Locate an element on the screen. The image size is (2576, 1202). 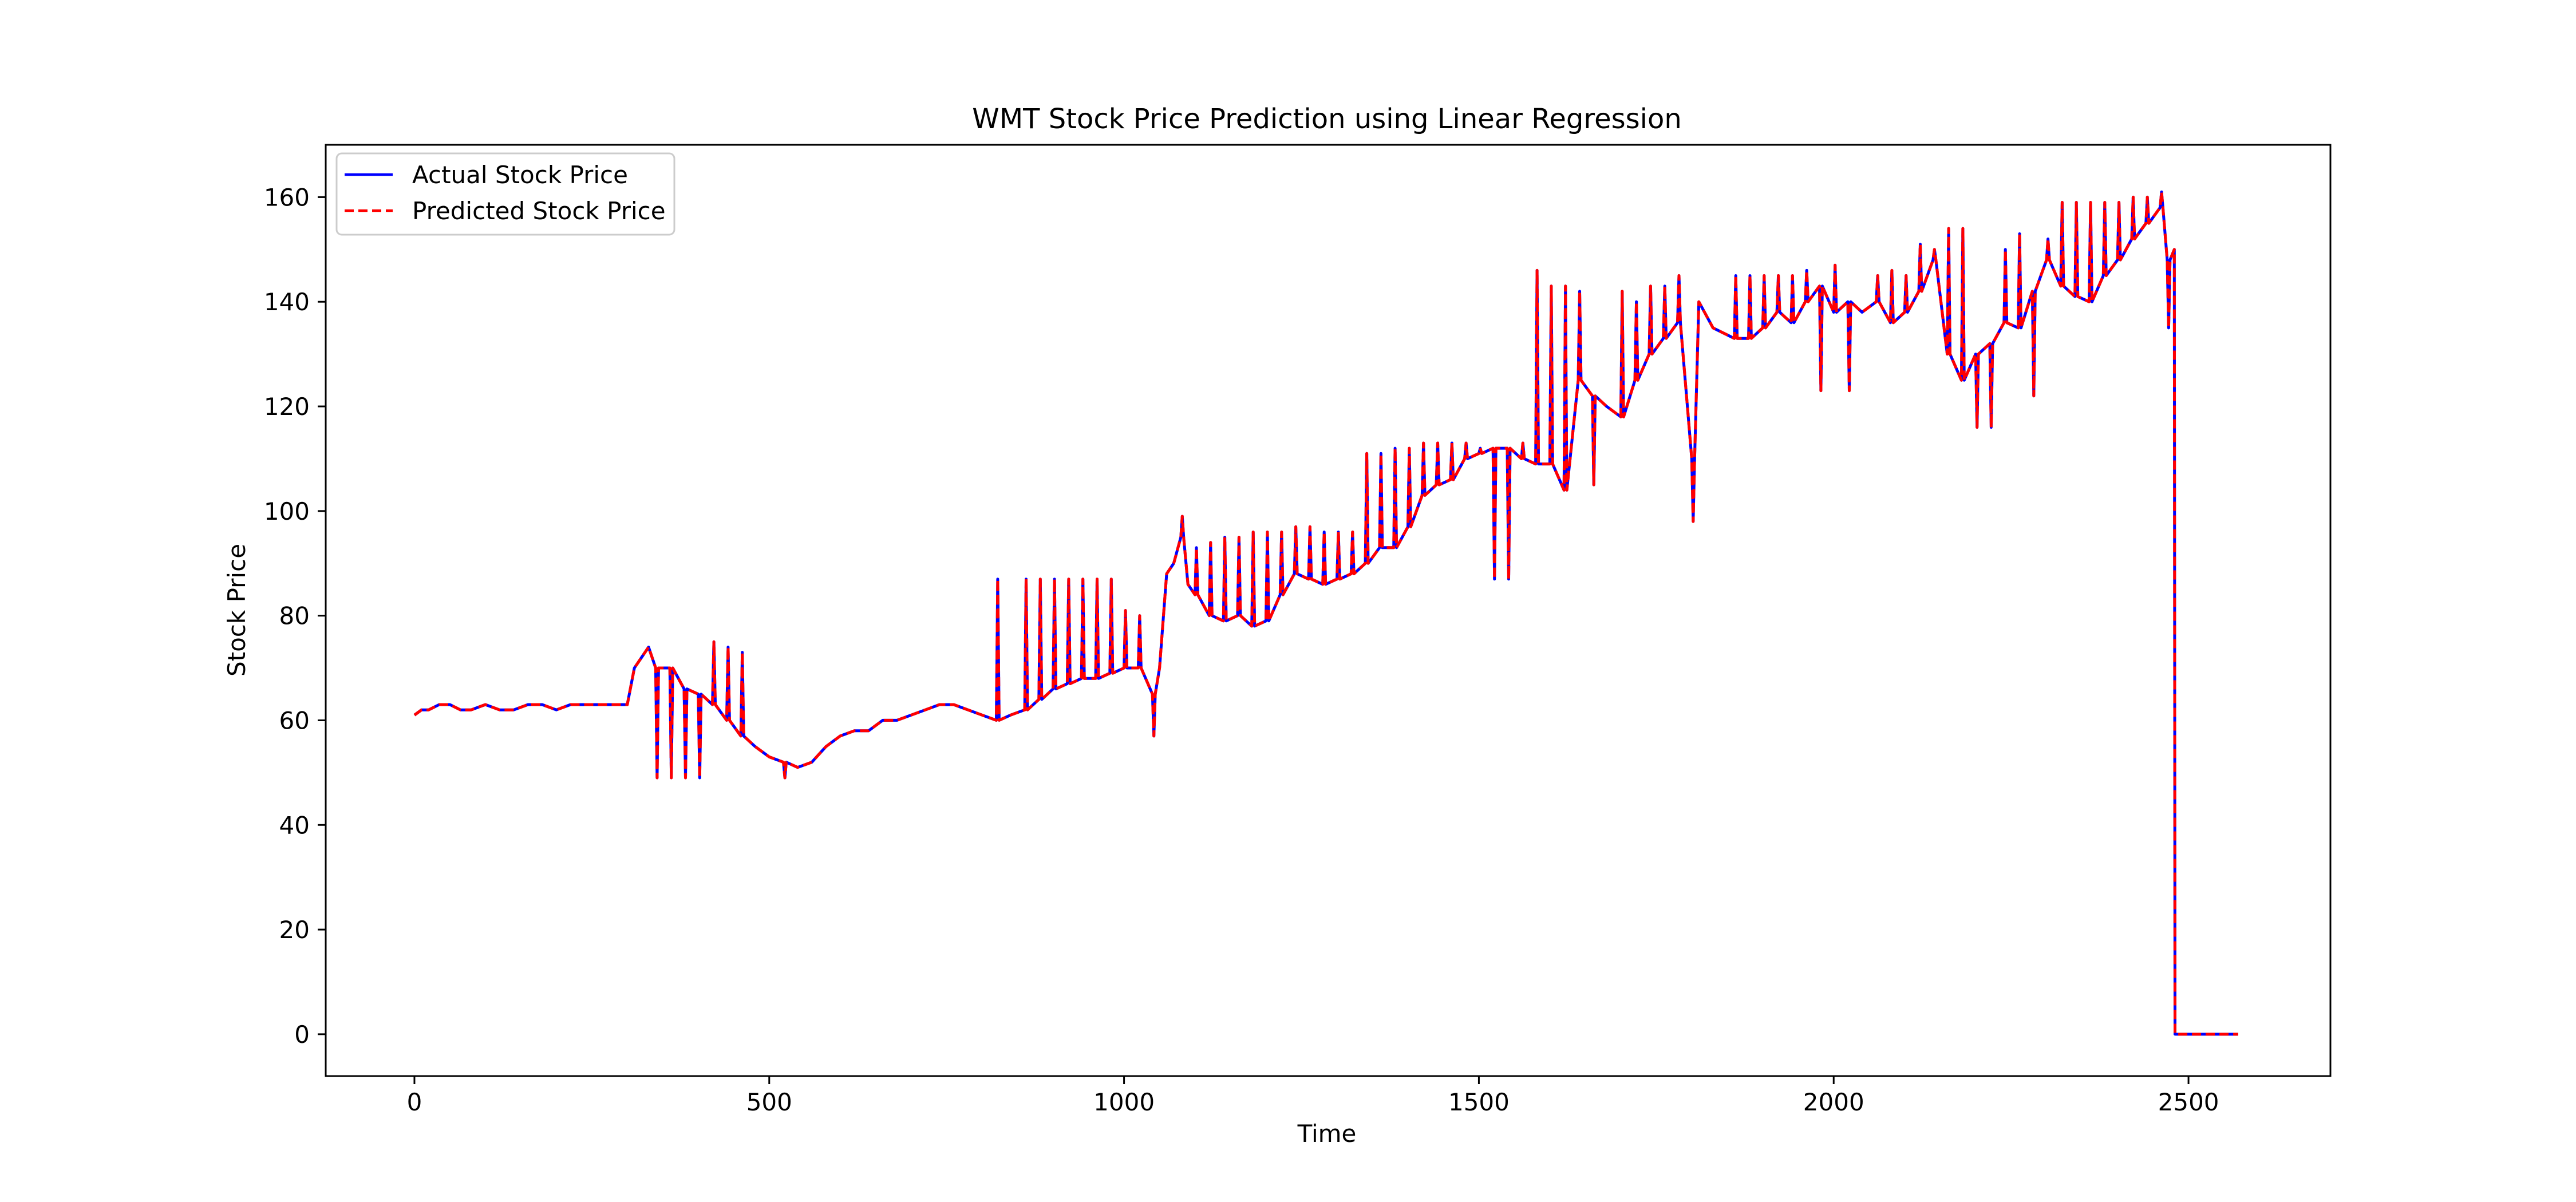
x-tick-label: 0 is located at coordinates (414, 1102).